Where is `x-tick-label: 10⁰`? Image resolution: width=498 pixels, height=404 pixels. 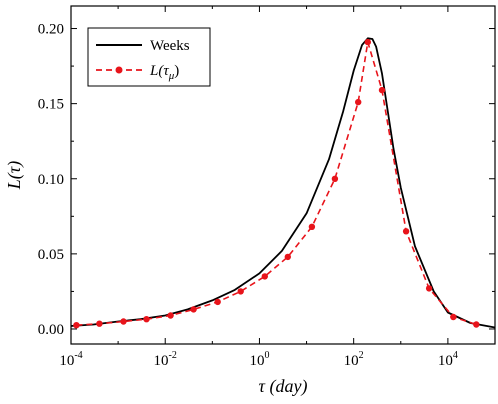 x-tick-label: 10⁰ is located at coordinates (259, 359).